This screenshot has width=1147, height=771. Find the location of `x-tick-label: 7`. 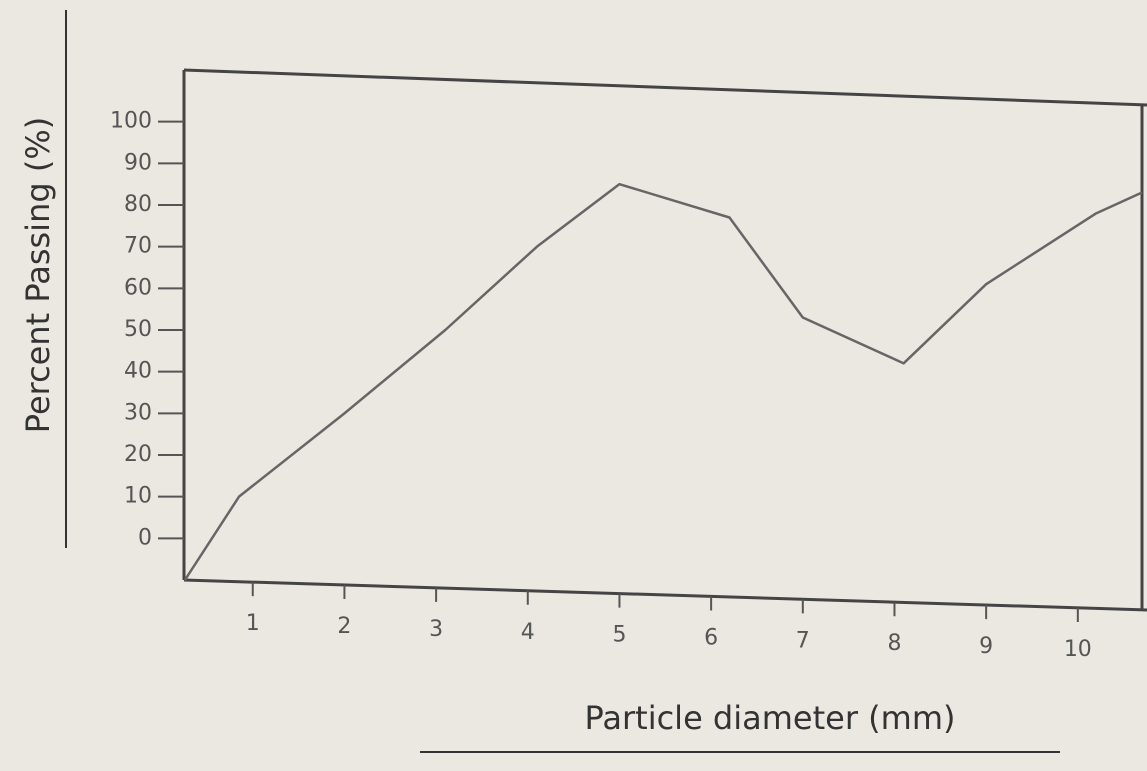

x-tick-label: 7 is located at coordinates (803, 640).